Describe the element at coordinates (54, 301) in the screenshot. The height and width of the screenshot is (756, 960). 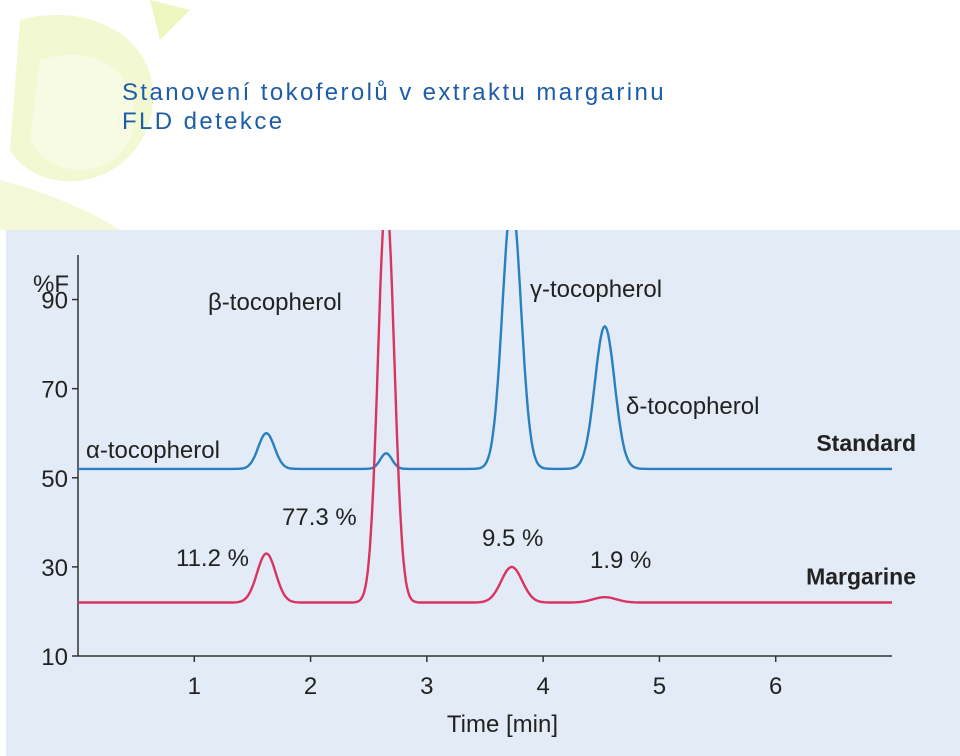
I see `y-tick-label: 90` at that location.